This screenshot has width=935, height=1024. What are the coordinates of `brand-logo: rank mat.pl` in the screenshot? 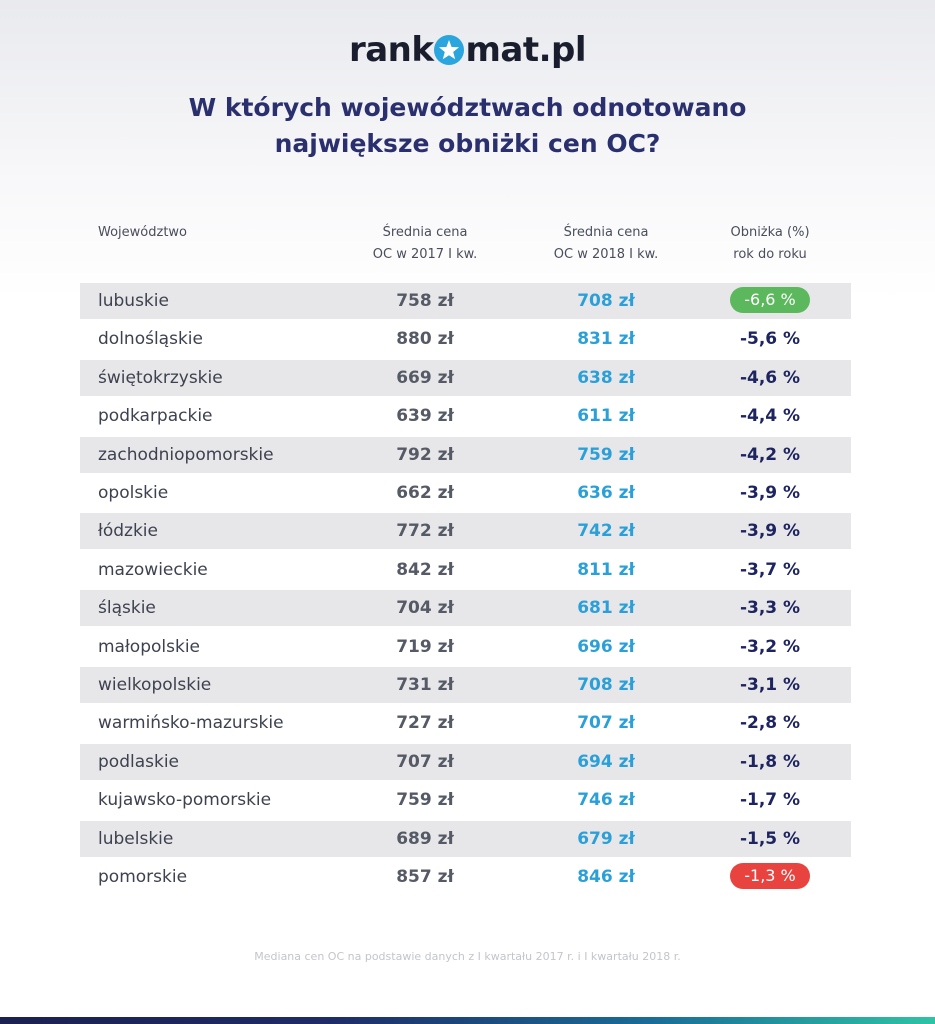 It's located at (467, 50).